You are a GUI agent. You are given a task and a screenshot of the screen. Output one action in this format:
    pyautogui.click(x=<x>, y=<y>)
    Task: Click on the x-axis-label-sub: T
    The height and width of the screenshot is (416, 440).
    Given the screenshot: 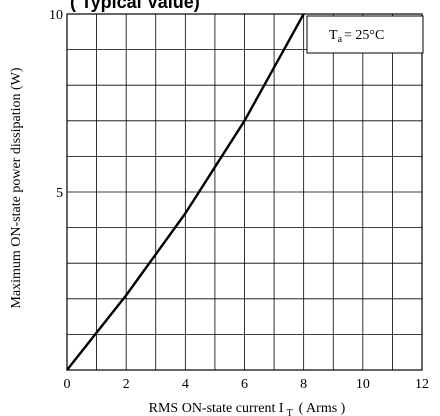 What is the action you would take?
    pyautogui.click(x=290, y=412)
    